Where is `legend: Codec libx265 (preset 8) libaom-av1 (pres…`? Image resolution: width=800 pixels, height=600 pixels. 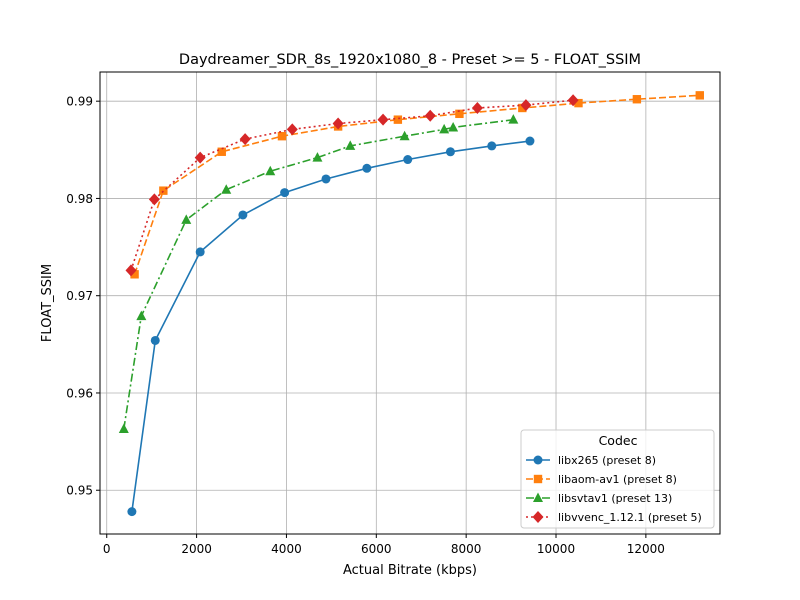 legend: Codec libx265 (preset 8) libaom-av1 (pres… is located at coordinates (617, 479).